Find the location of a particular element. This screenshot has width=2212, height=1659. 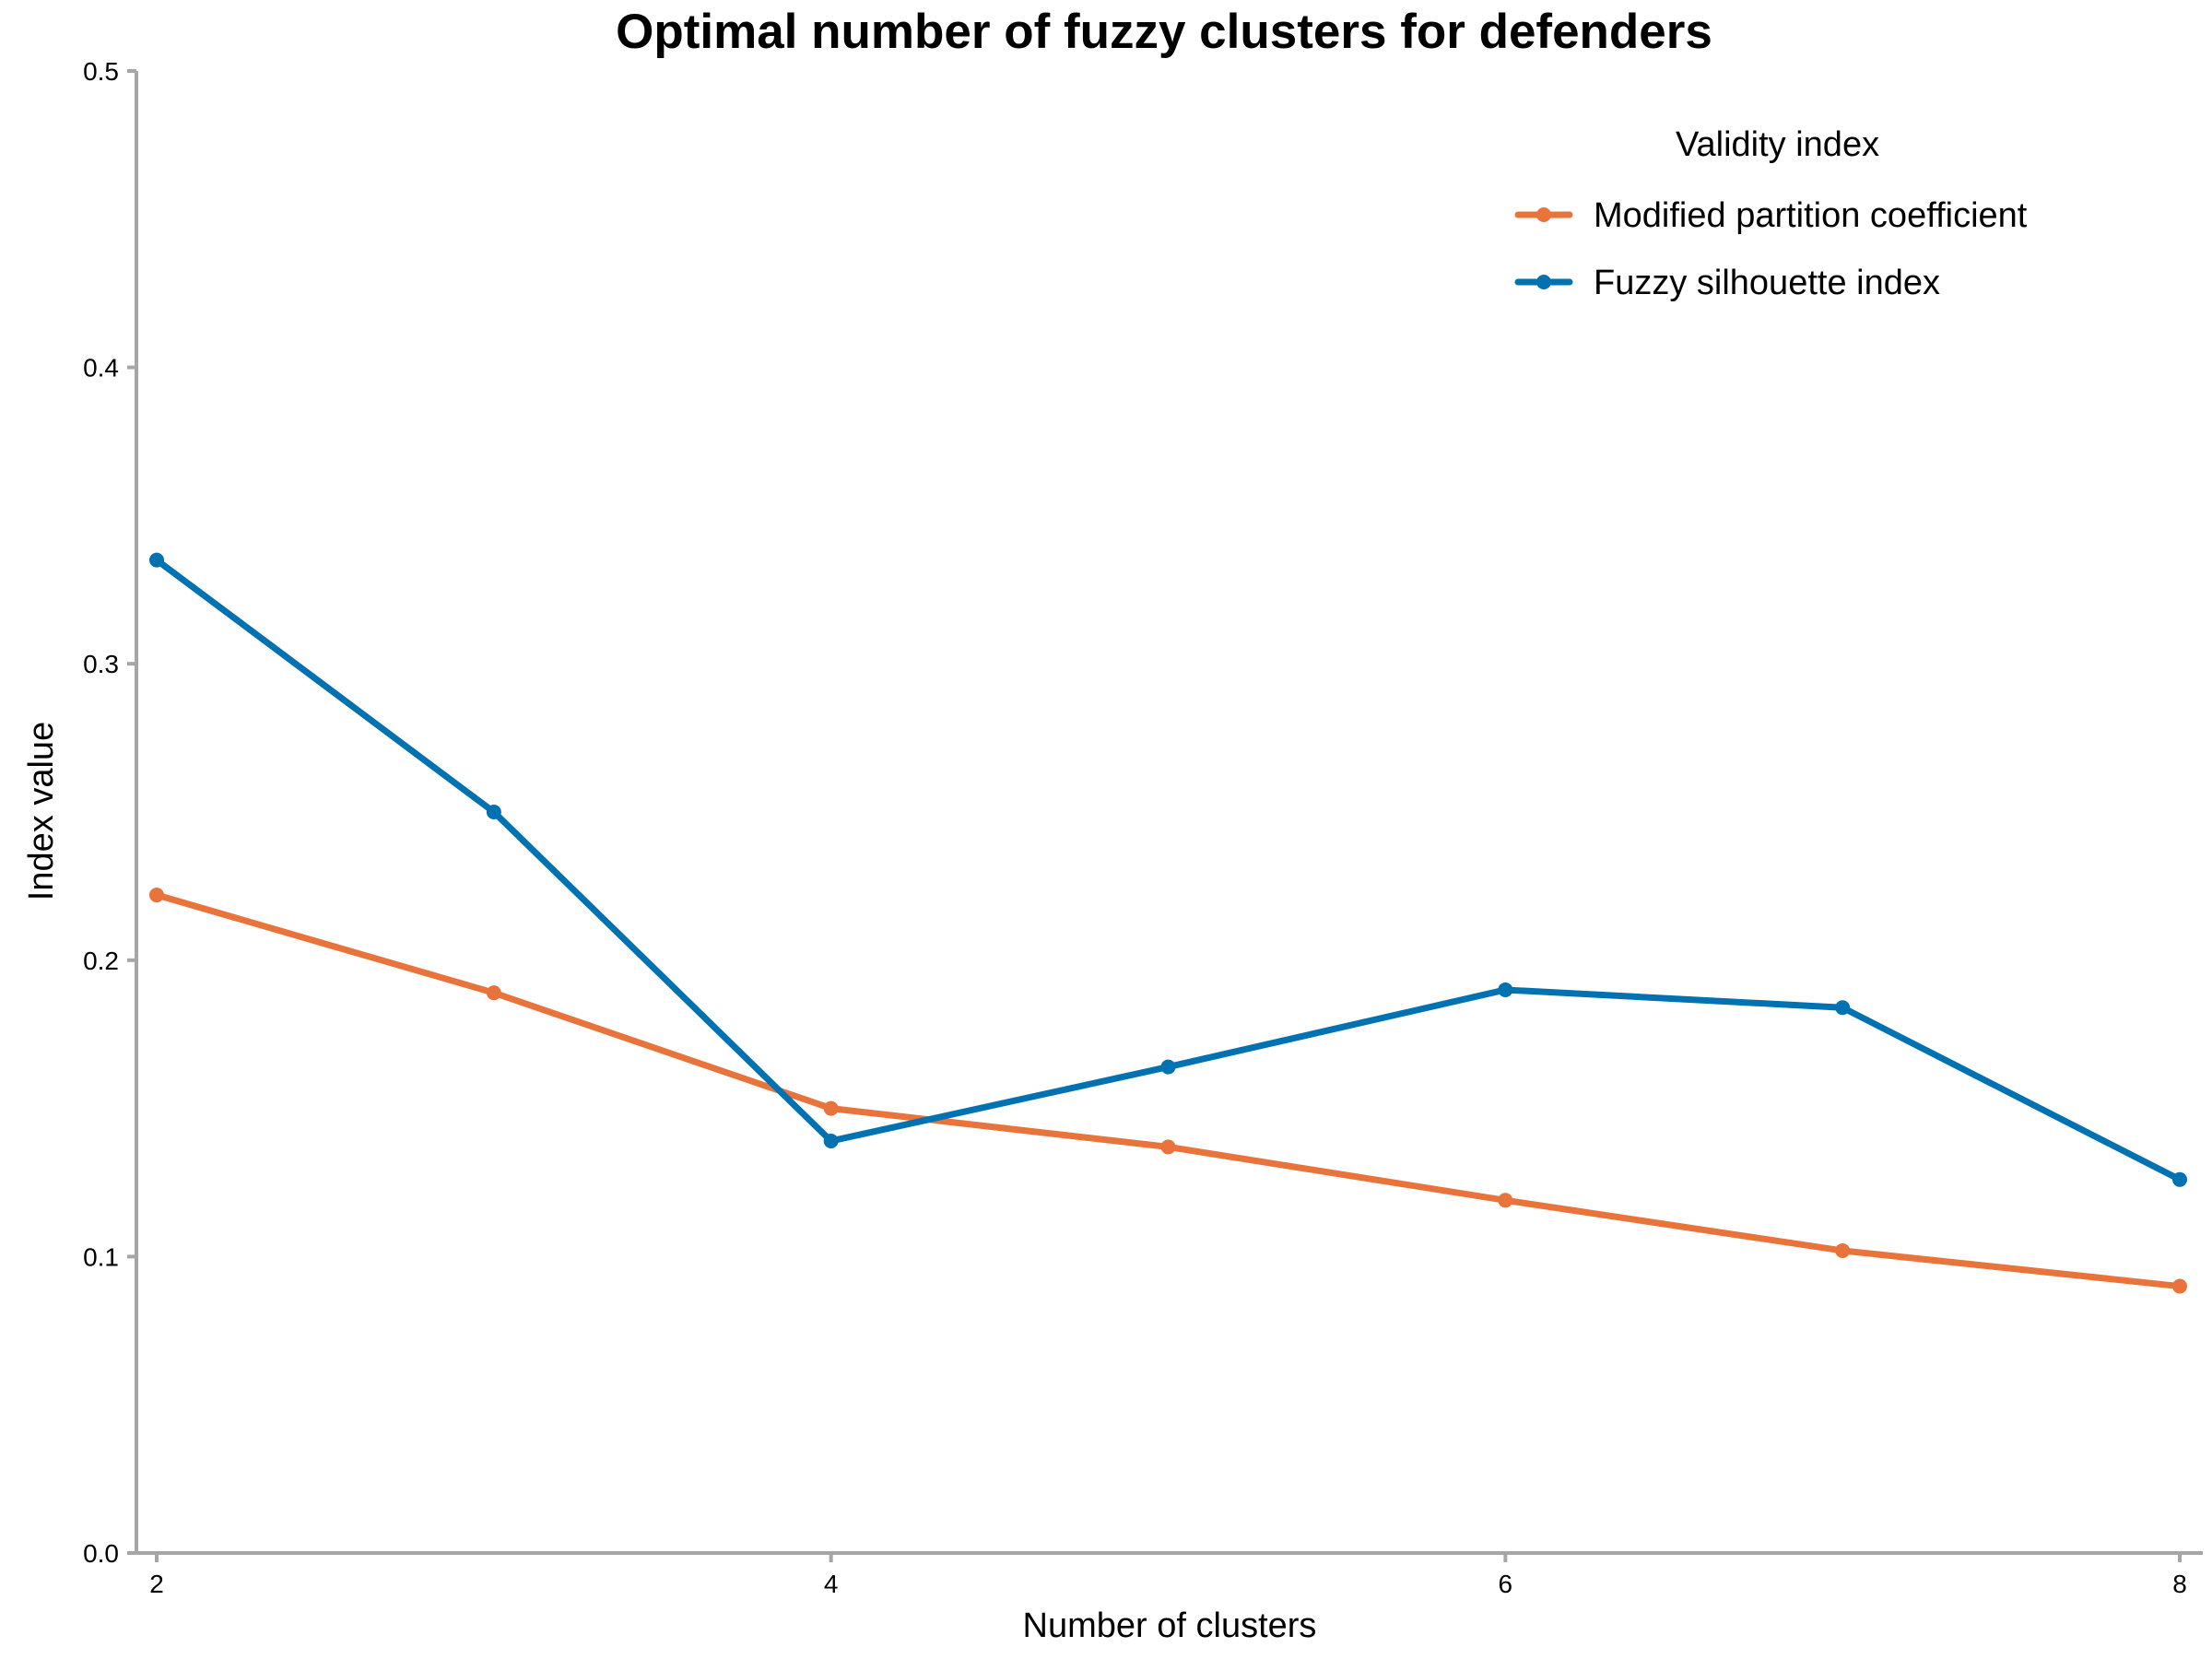

y-tick-label: 0.3 is located at coordinates (101, 664).